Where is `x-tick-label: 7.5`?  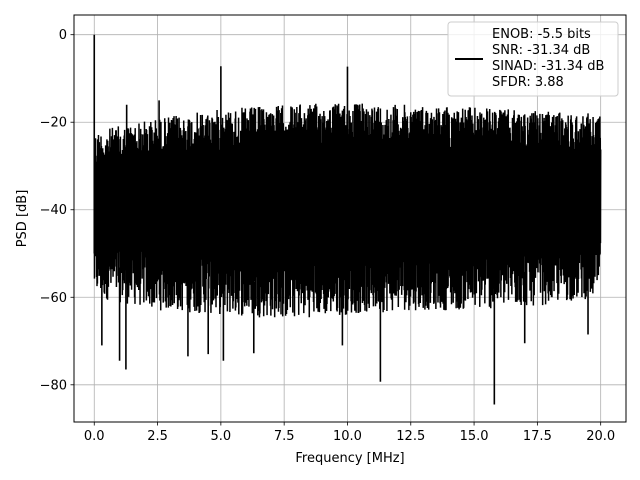 x-tick-label: 7.5 is located at coordinates (284, 436).